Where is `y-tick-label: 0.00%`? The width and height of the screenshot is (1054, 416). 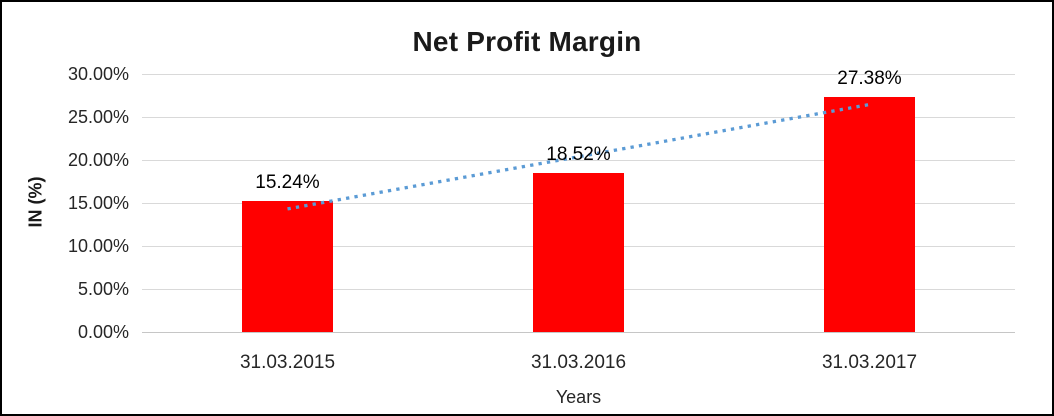 y-tick-label: 0.00% is located at coordinates (103, 332).